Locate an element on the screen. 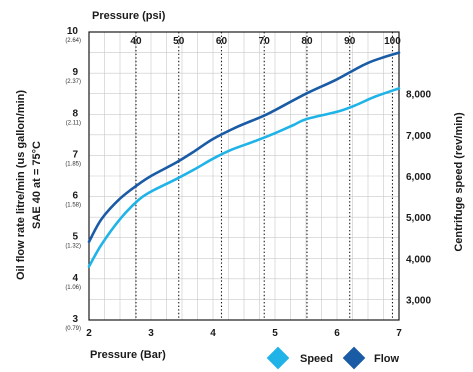 The image size is (473, 372). top-tick-label: 80 is located at coordinates (307, 41).